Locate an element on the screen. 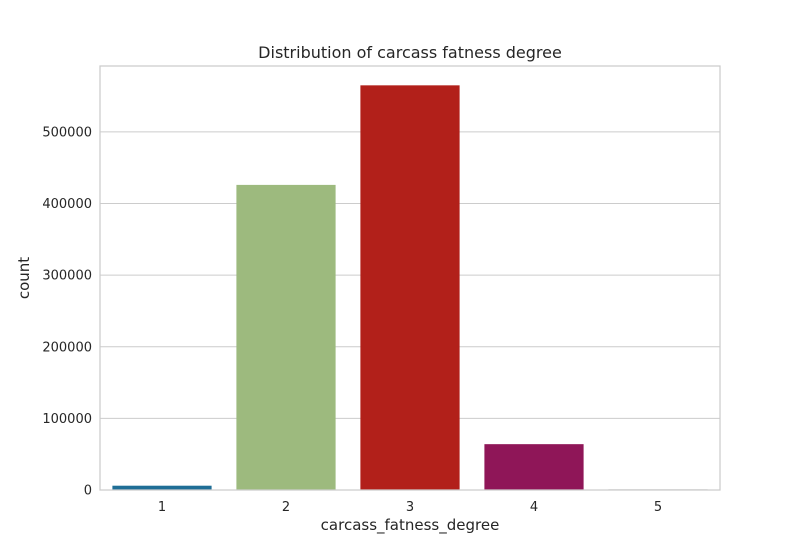  x-axis-label: carcass_fatness_degree is located at coordinates (410, 525).